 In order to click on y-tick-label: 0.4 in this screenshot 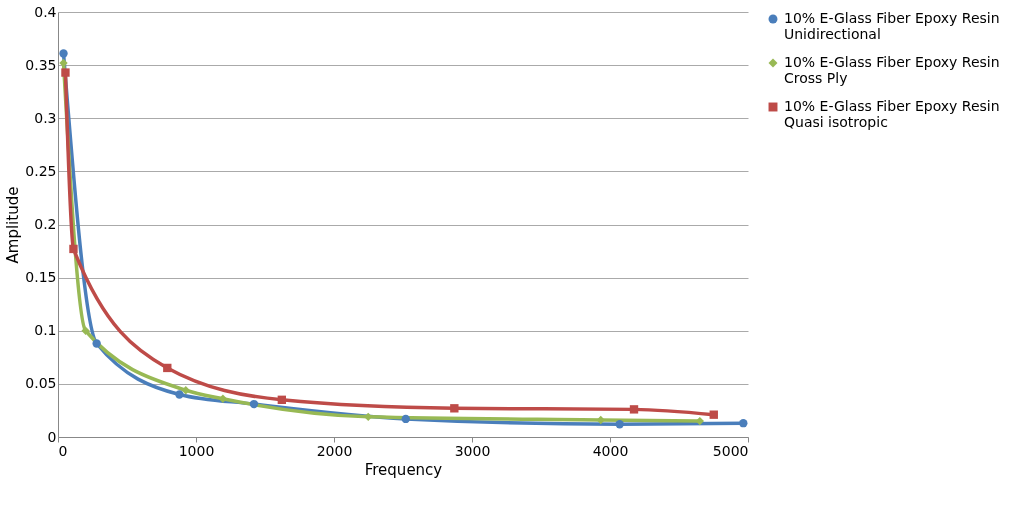, I will do `click(45, 11)`.